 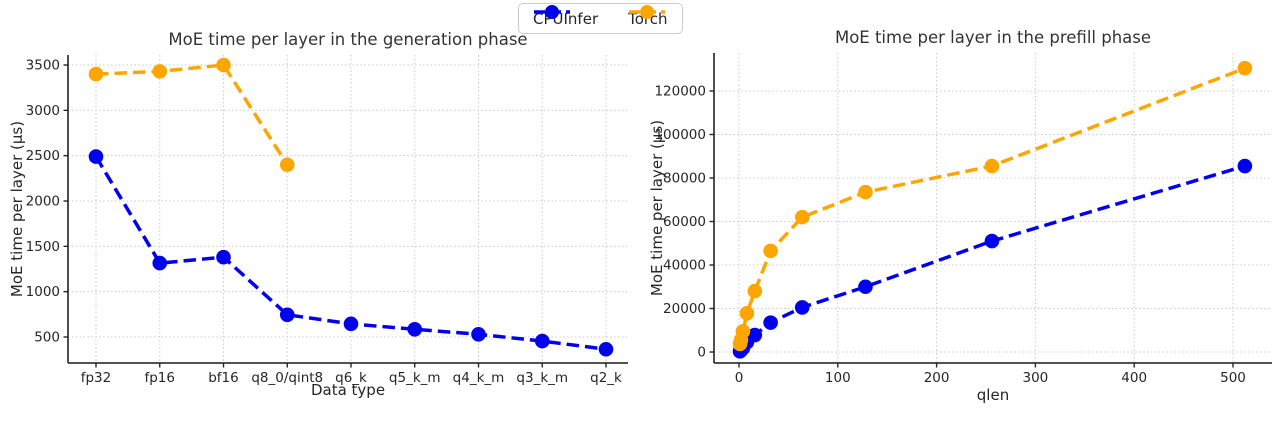 What do you see at coordinates (192, 114) in the screenshot?
I see `series-line-torch` at bounding box center [192, 114].